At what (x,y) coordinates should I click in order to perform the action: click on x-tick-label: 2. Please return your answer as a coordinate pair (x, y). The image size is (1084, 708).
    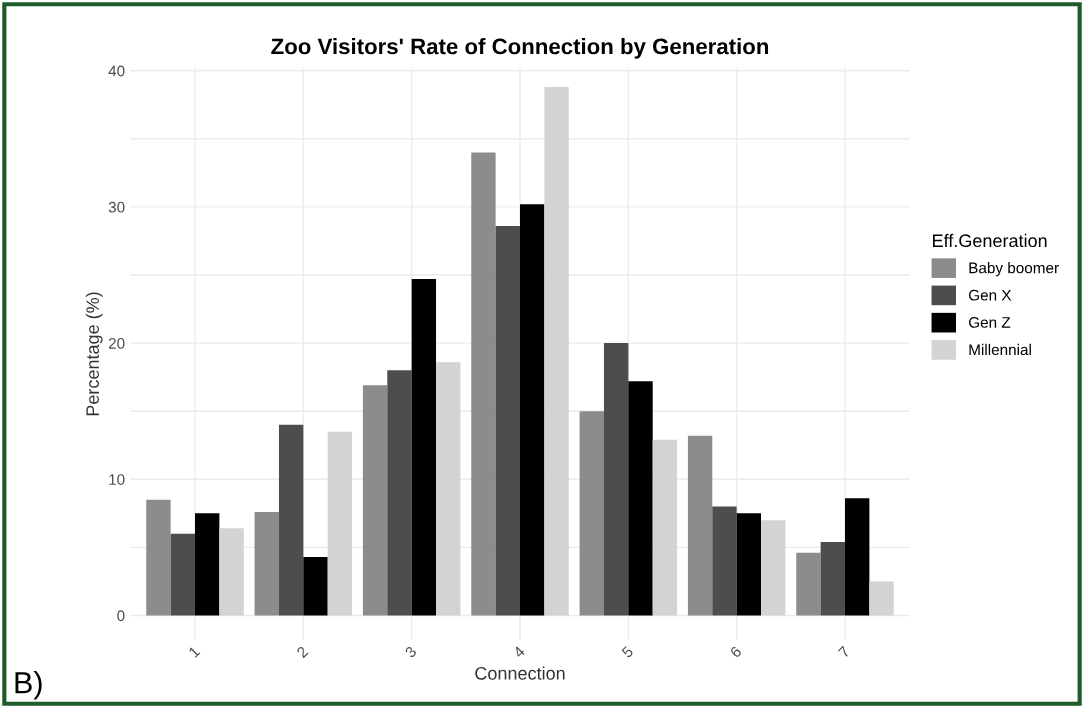
    Looking at the image, I should click on (302, 652).